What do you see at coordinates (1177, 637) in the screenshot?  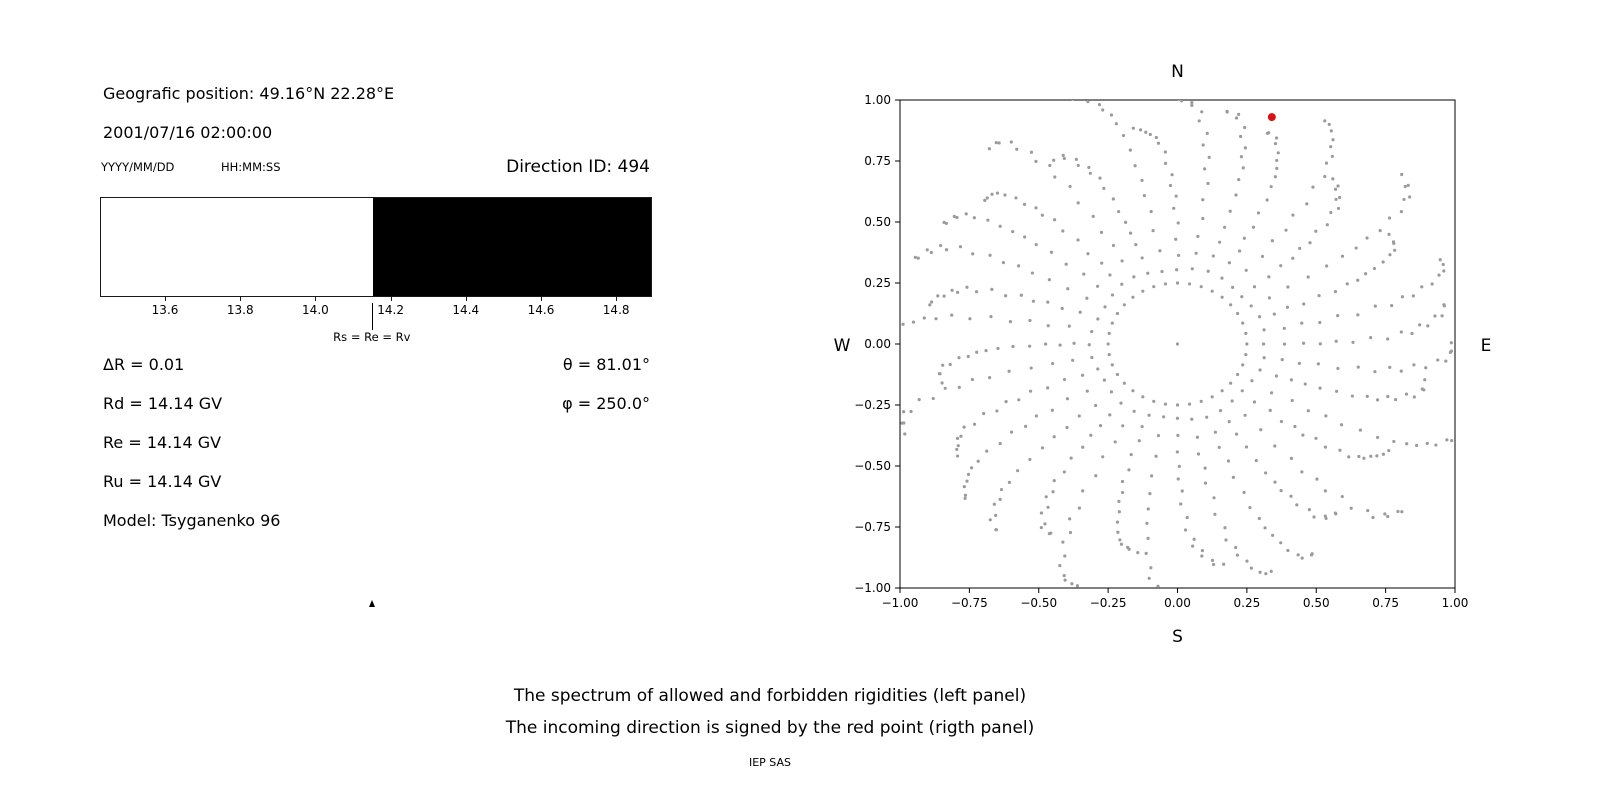 I see `compass-label-bottom: S` at bounding box center [1177, 637].